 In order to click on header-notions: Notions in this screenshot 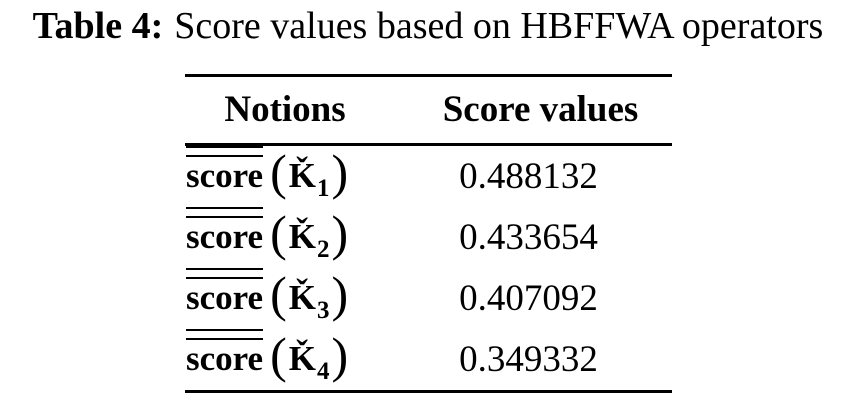, I will do `click(285, 109)`.